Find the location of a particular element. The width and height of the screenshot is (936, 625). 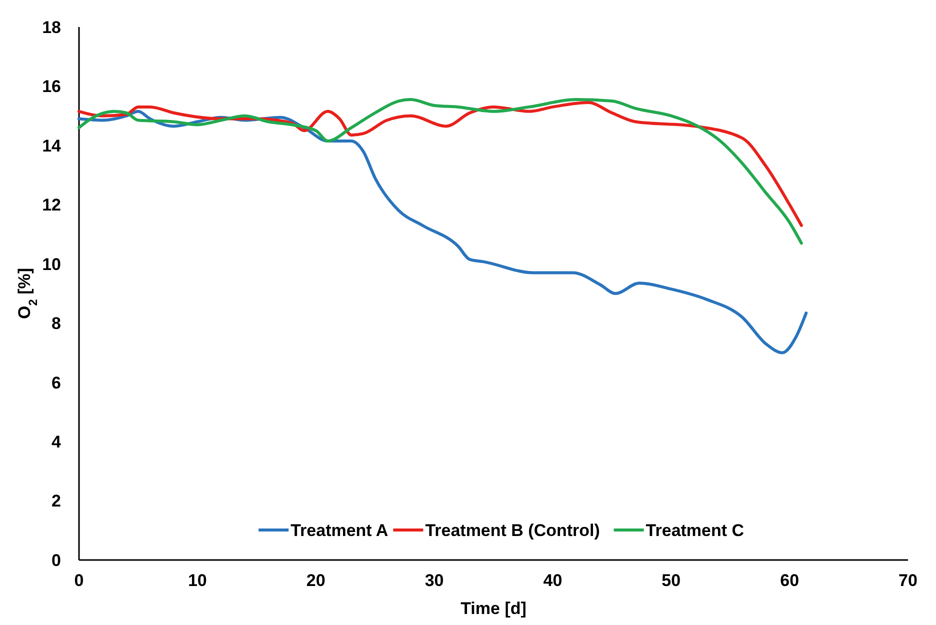

x-tick-label: 40 is located at coordinates (552, 580).